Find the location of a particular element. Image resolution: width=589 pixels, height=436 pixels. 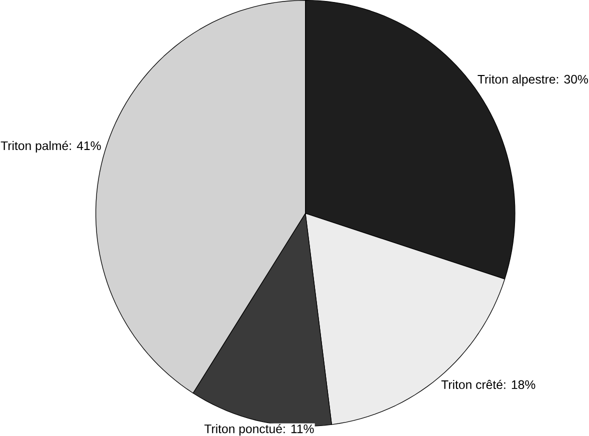

slice-label: Triton ponctué: 11% is located at coordinates (259, 430).